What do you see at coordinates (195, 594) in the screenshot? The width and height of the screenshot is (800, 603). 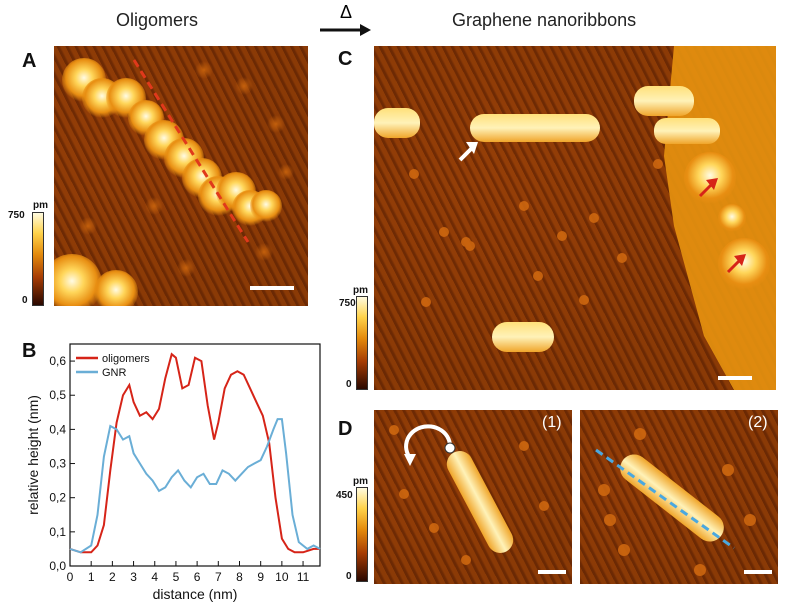 I see `x-axis-label: distance (nm)` at bounding box center [195, 594].